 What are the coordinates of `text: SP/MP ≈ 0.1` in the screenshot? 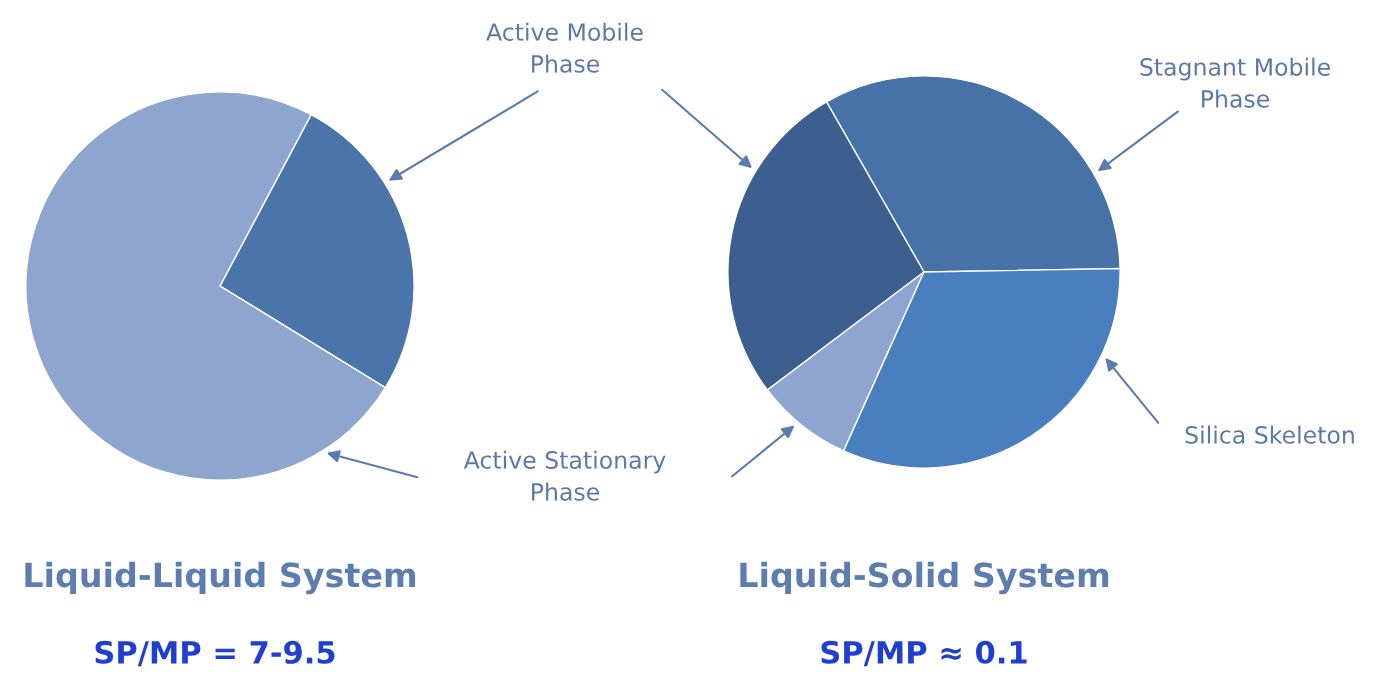 It's located at (924, 653).